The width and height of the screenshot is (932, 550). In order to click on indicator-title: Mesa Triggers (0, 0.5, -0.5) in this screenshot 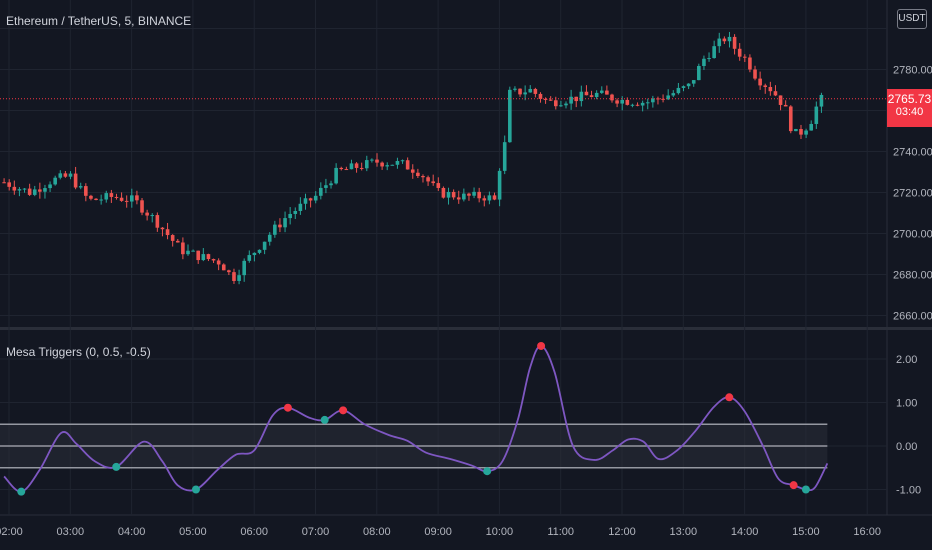, I will do `click(78, 352)`.